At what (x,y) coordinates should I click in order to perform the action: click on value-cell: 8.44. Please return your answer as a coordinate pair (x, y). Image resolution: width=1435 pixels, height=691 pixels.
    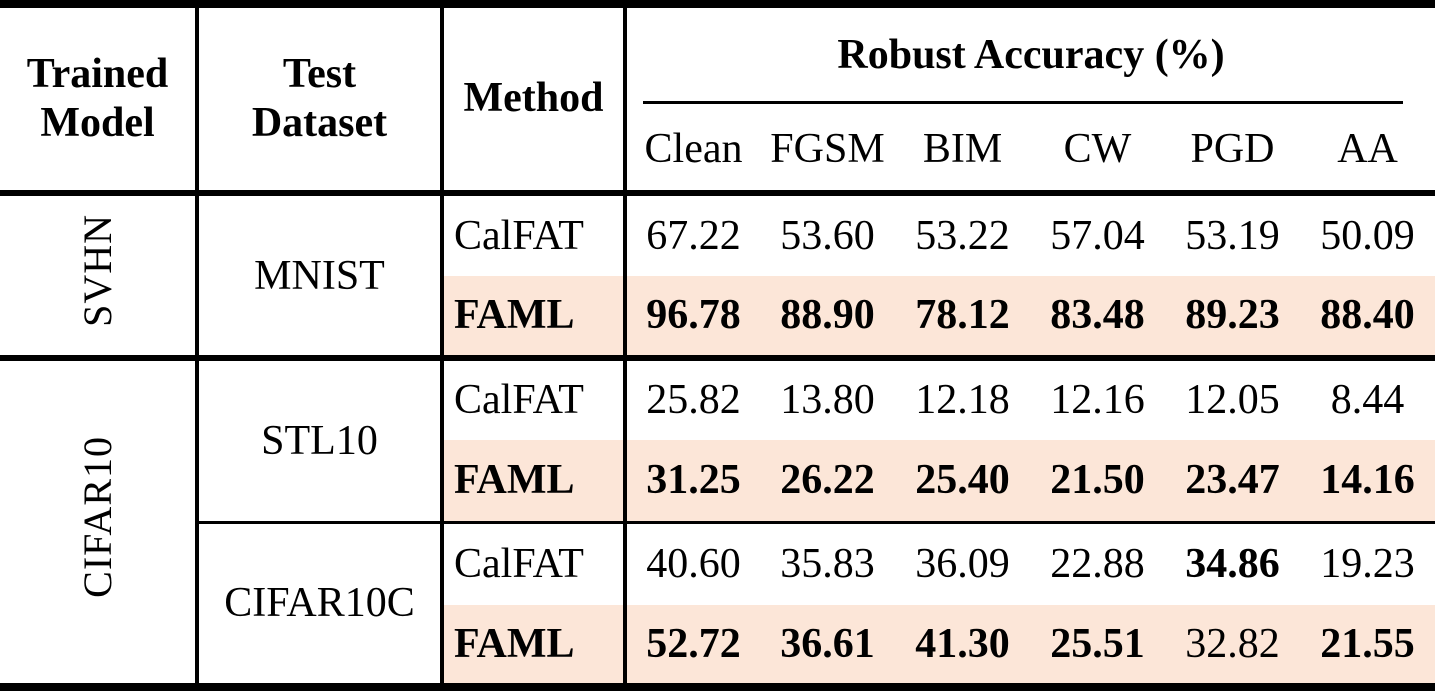
    Looking at the image, I should click on (1367, 400).